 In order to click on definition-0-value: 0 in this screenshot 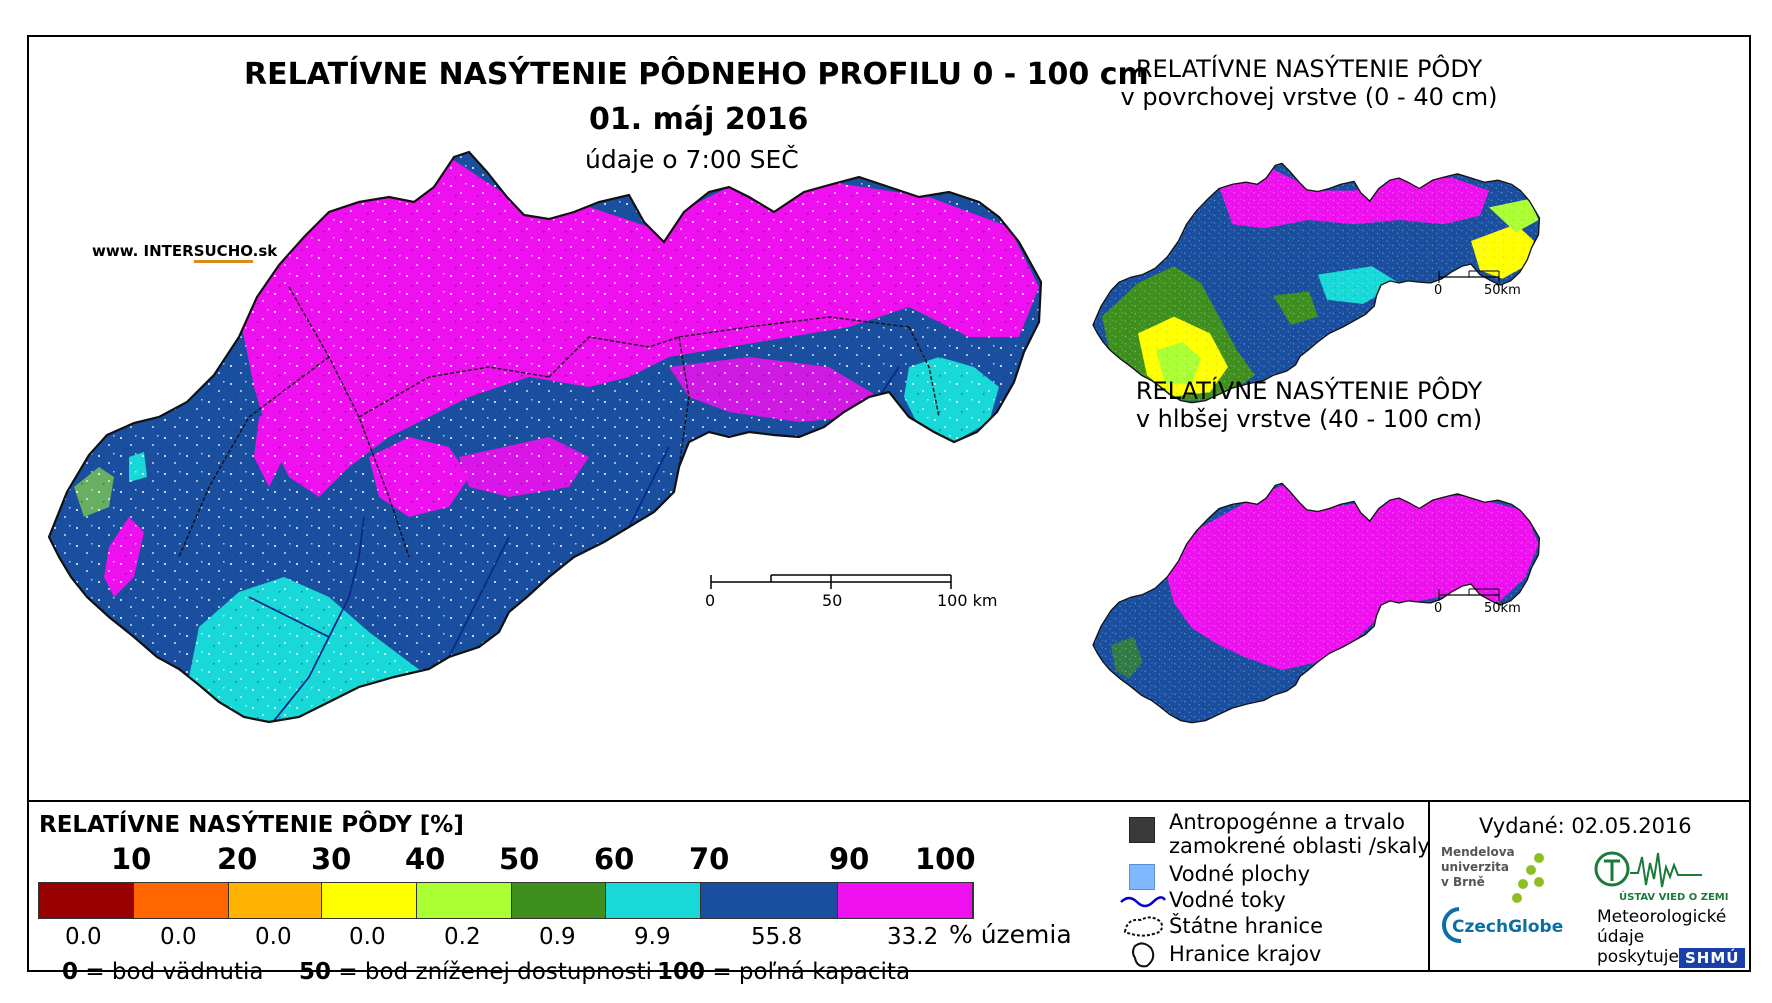, I will do `click(70, 972)`.